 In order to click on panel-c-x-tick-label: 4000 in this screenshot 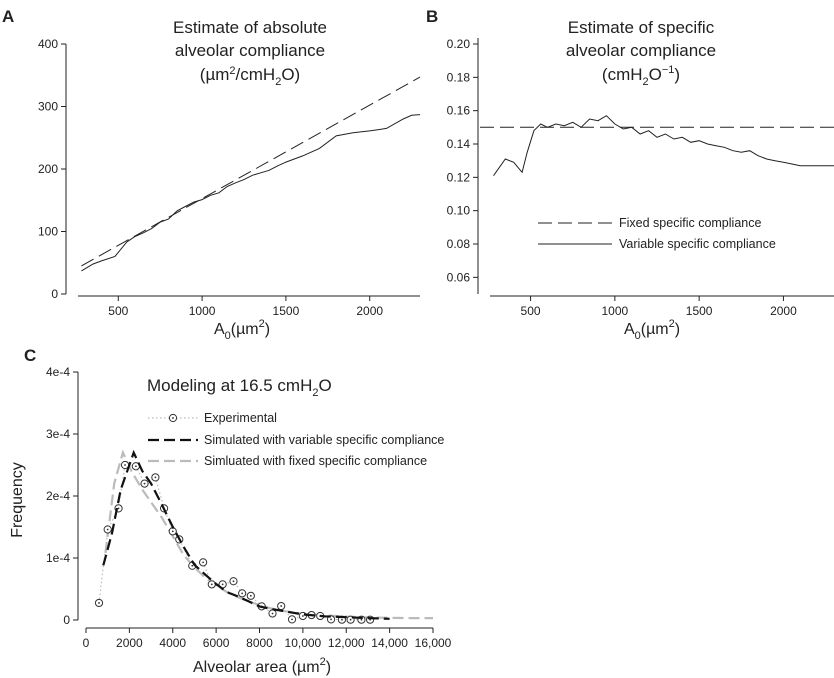, I will do `click(172, 643)`.